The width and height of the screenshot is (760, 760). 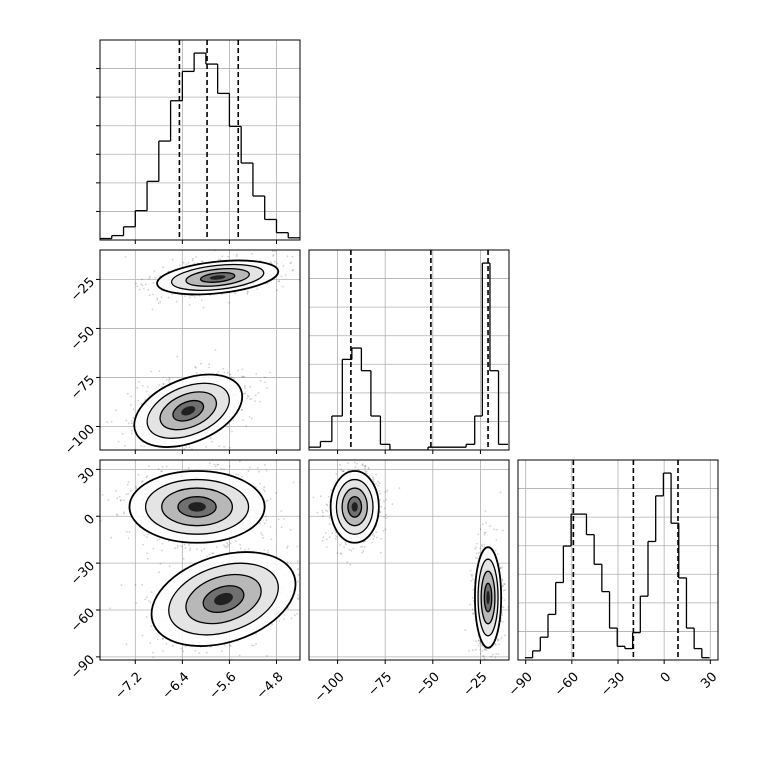 I want to click on density-layer, so click(x=225, y=560).